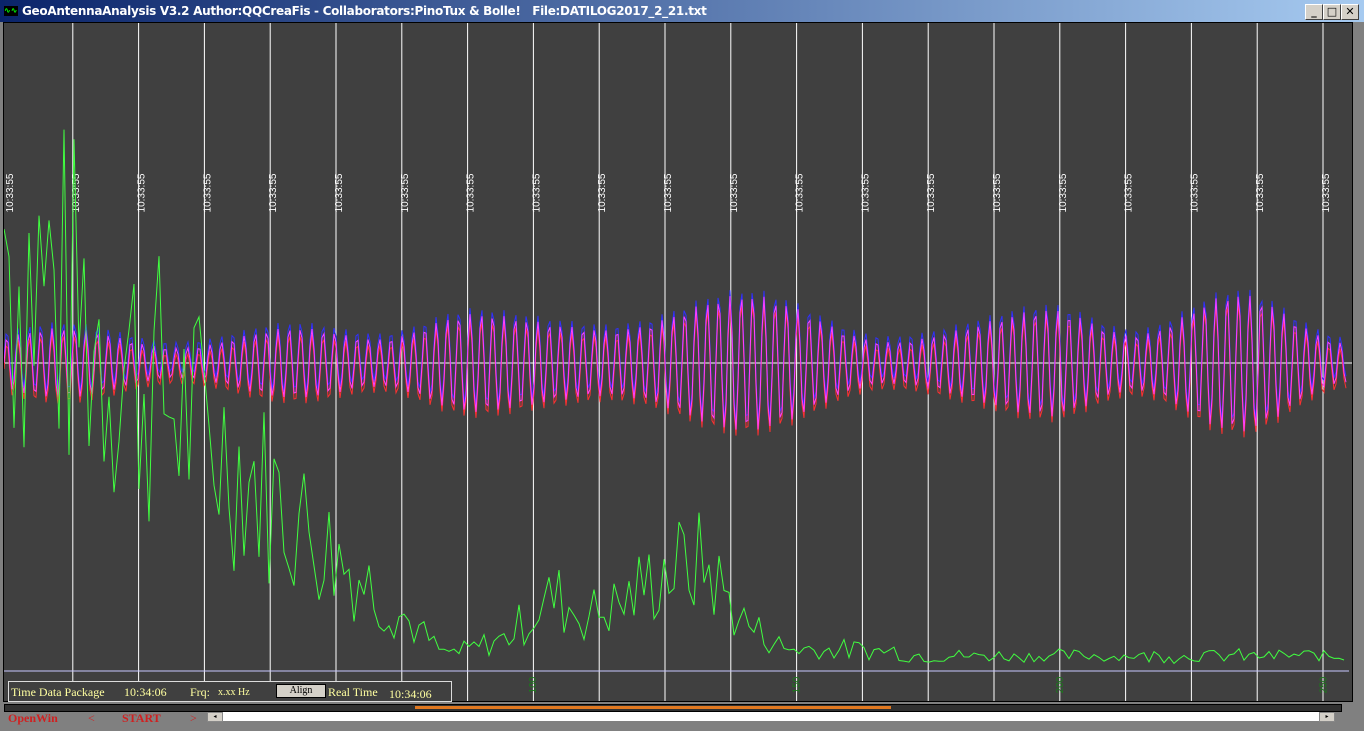 The height and width of the screenshot is (731, 1364). What do you see at coordinates (1324, 684) in the screenshot?
I see `x-tick-label: 250` at bounding box center [1324, 684].